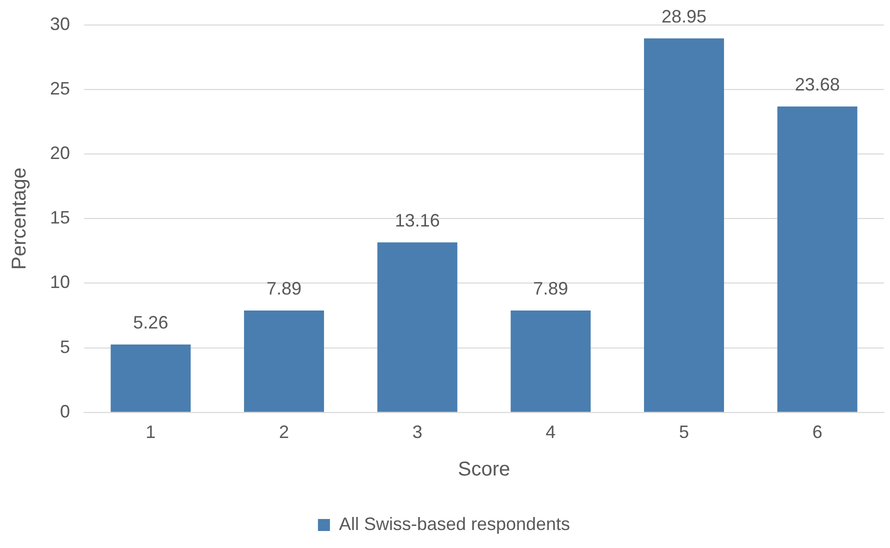 Image resolution: width=890 pixels, height=548 pixels. What do you see at coordinates (284, 432) in the screenshot?
I see `x-tick-label: 2` at bounding box center [284, 432].